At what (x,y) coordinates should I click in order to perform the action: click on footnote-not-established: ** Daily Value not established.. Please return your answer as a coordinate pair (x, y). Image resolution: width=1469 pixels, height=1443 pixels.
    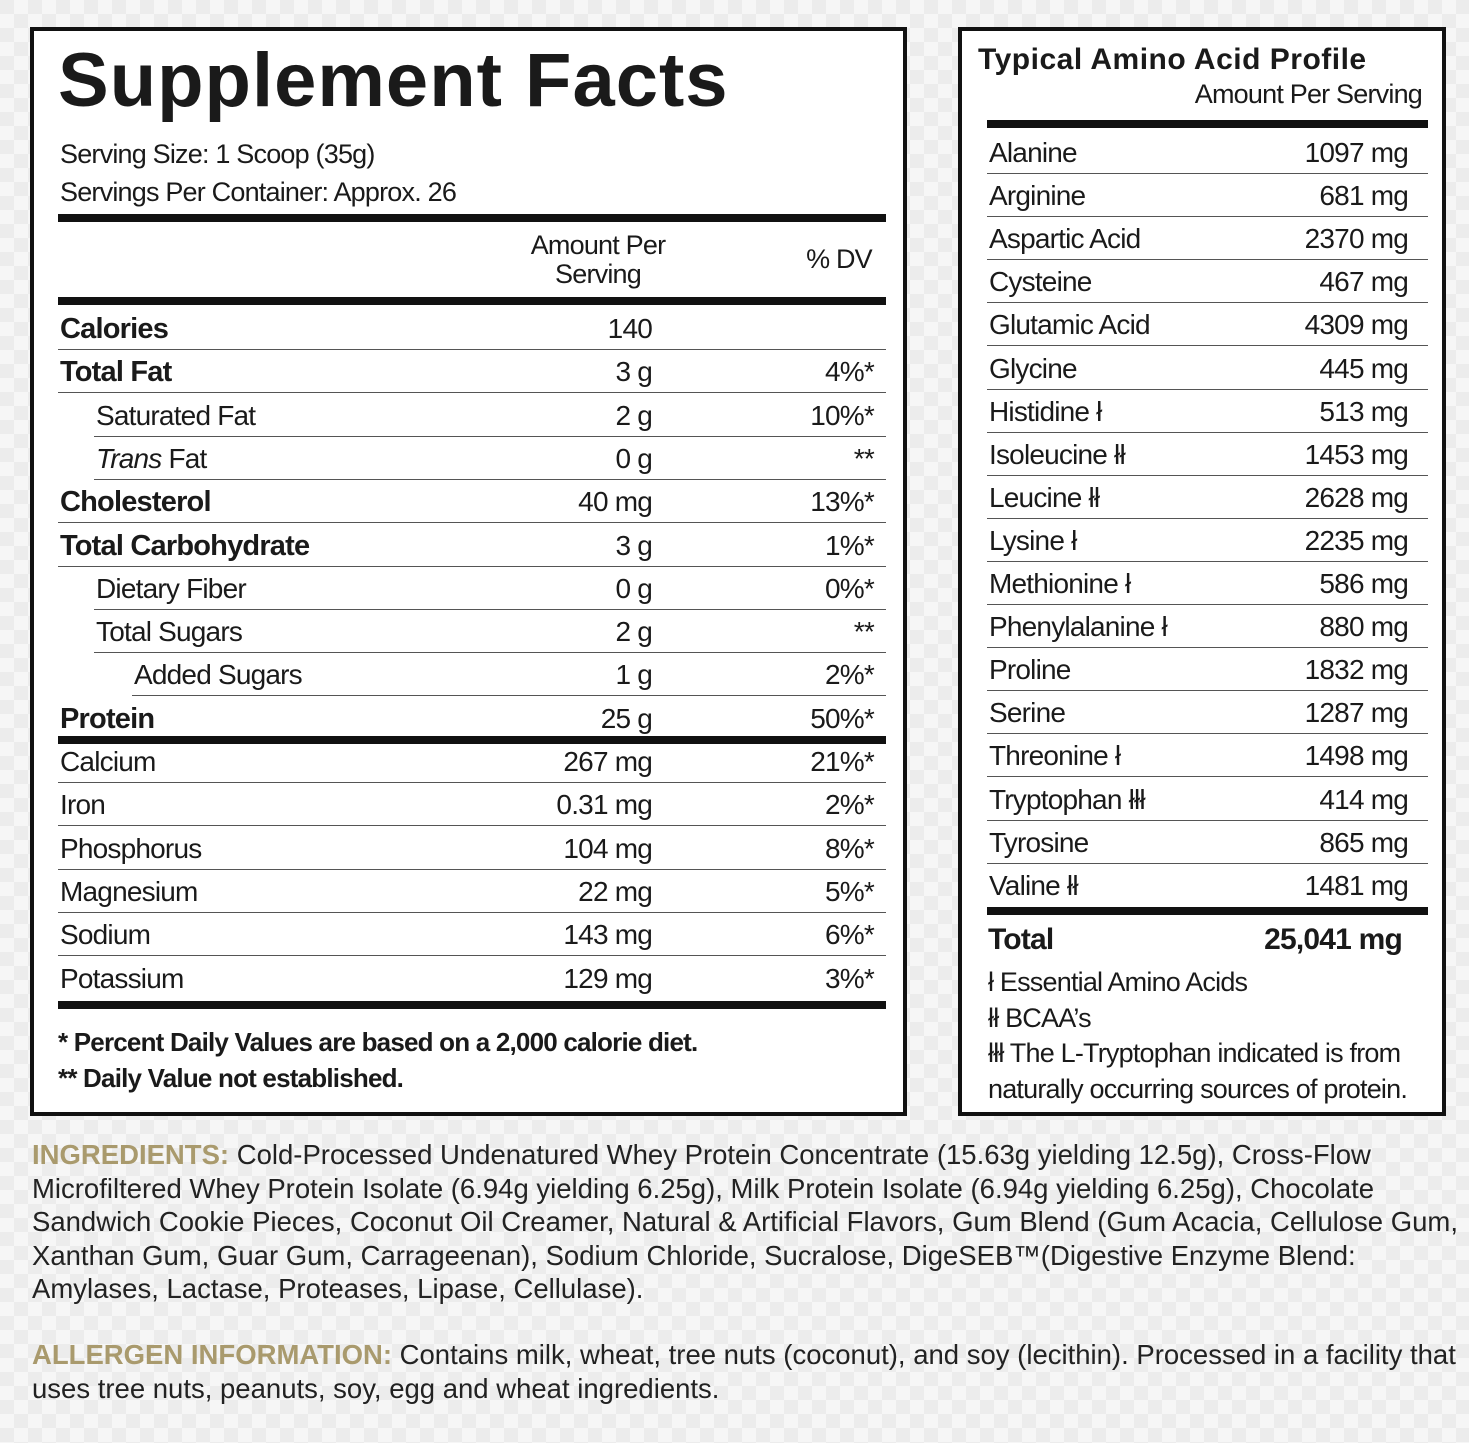
    Looking at the image, I should click on (231, 1078).